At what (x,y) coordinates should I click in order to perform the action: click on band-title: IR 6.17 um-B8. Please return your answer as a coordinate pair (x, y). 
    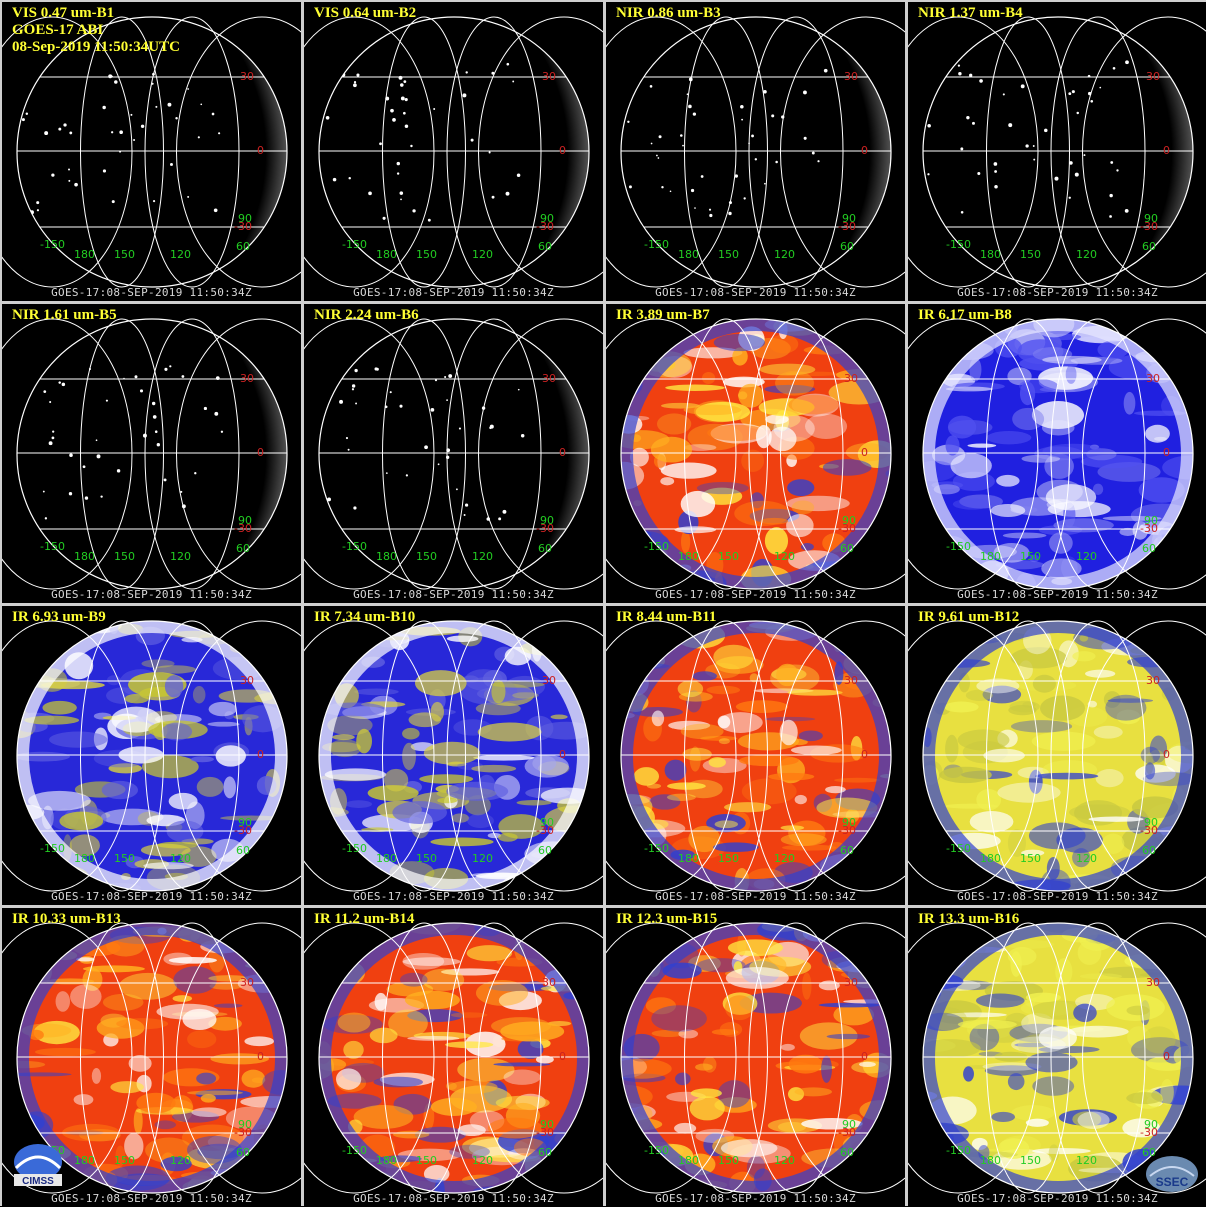
    Looking at the image, I should click on (965, 315).